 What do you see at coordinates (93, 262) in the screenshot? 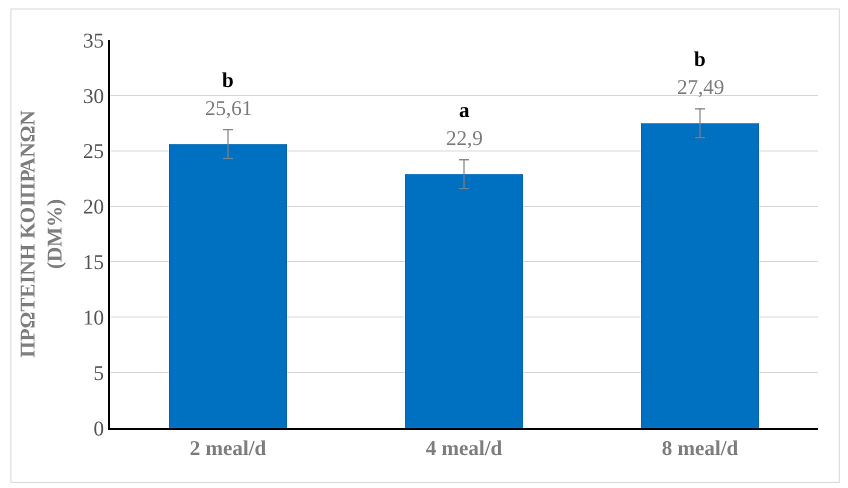
I see `y-tick-label: 15` at bounding box center [93, 262].